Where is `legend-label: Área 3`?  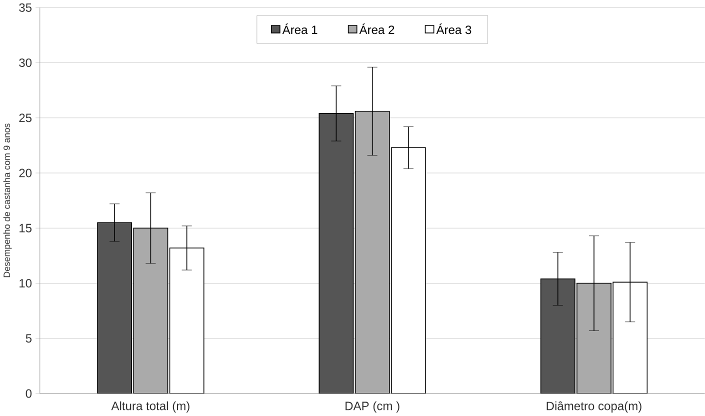 legend-label: Área 3 is located at coordinates (454, 29).